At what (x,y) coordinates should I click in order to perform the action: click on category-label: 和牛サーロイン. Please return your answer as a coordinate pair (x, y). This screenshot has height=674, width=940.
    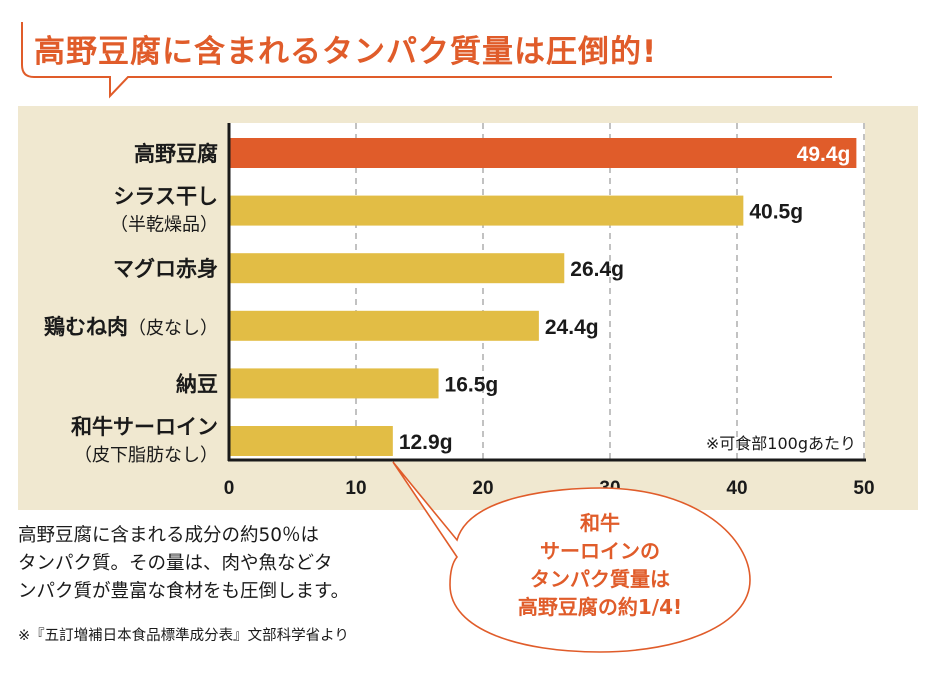
    Looking at the image, I should click on (144, 427).